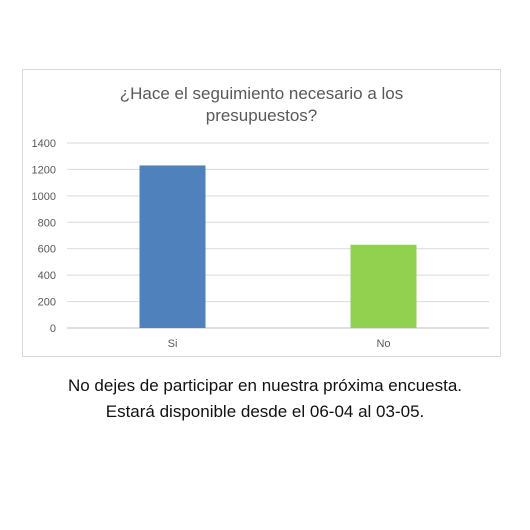  Describe the element at coordinates (173, 344) in the screenshot. I see `x-tick-label: Si` at that location.